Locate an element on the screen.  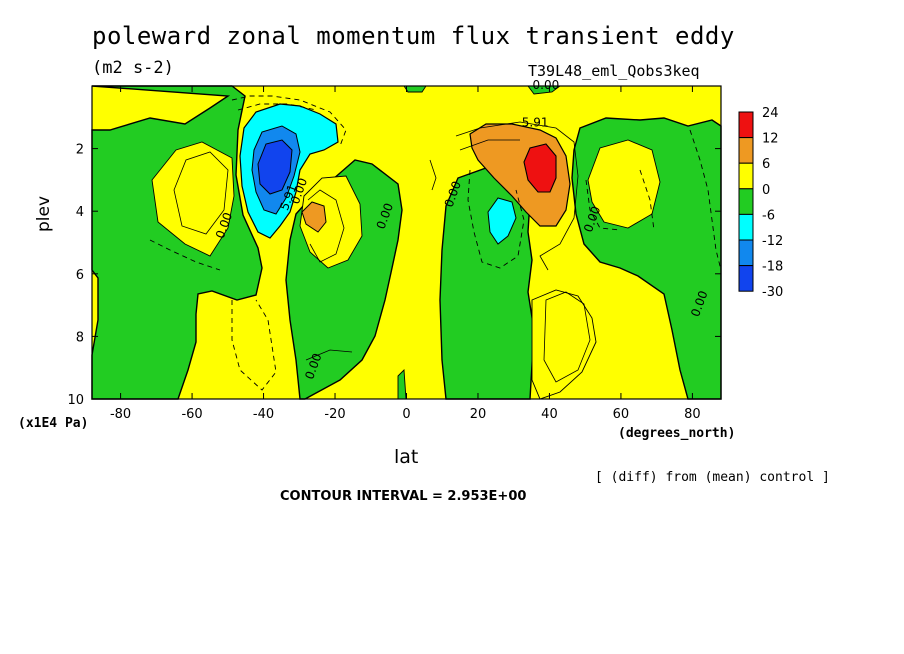
contour-interval: CONTOUR INTERVAL = 2.953E+00 is located at coordinates (403, 496).